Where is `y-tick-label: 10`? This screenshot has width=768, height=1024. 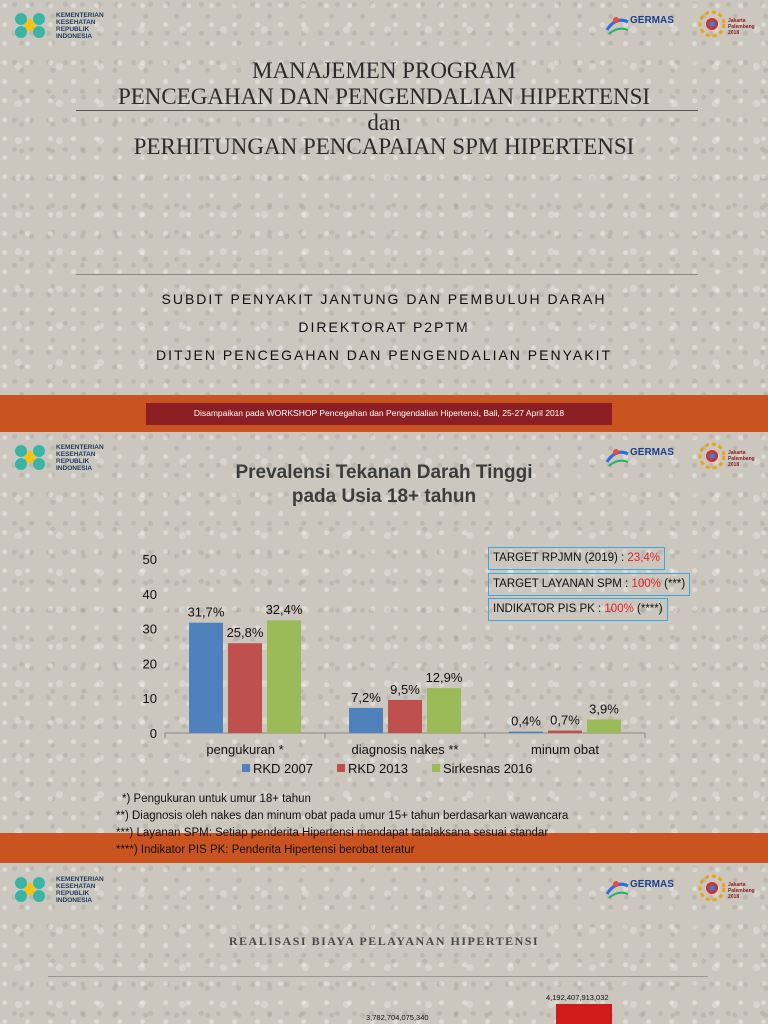 y-tick-label: 10 is located at coordinates (150, 698).